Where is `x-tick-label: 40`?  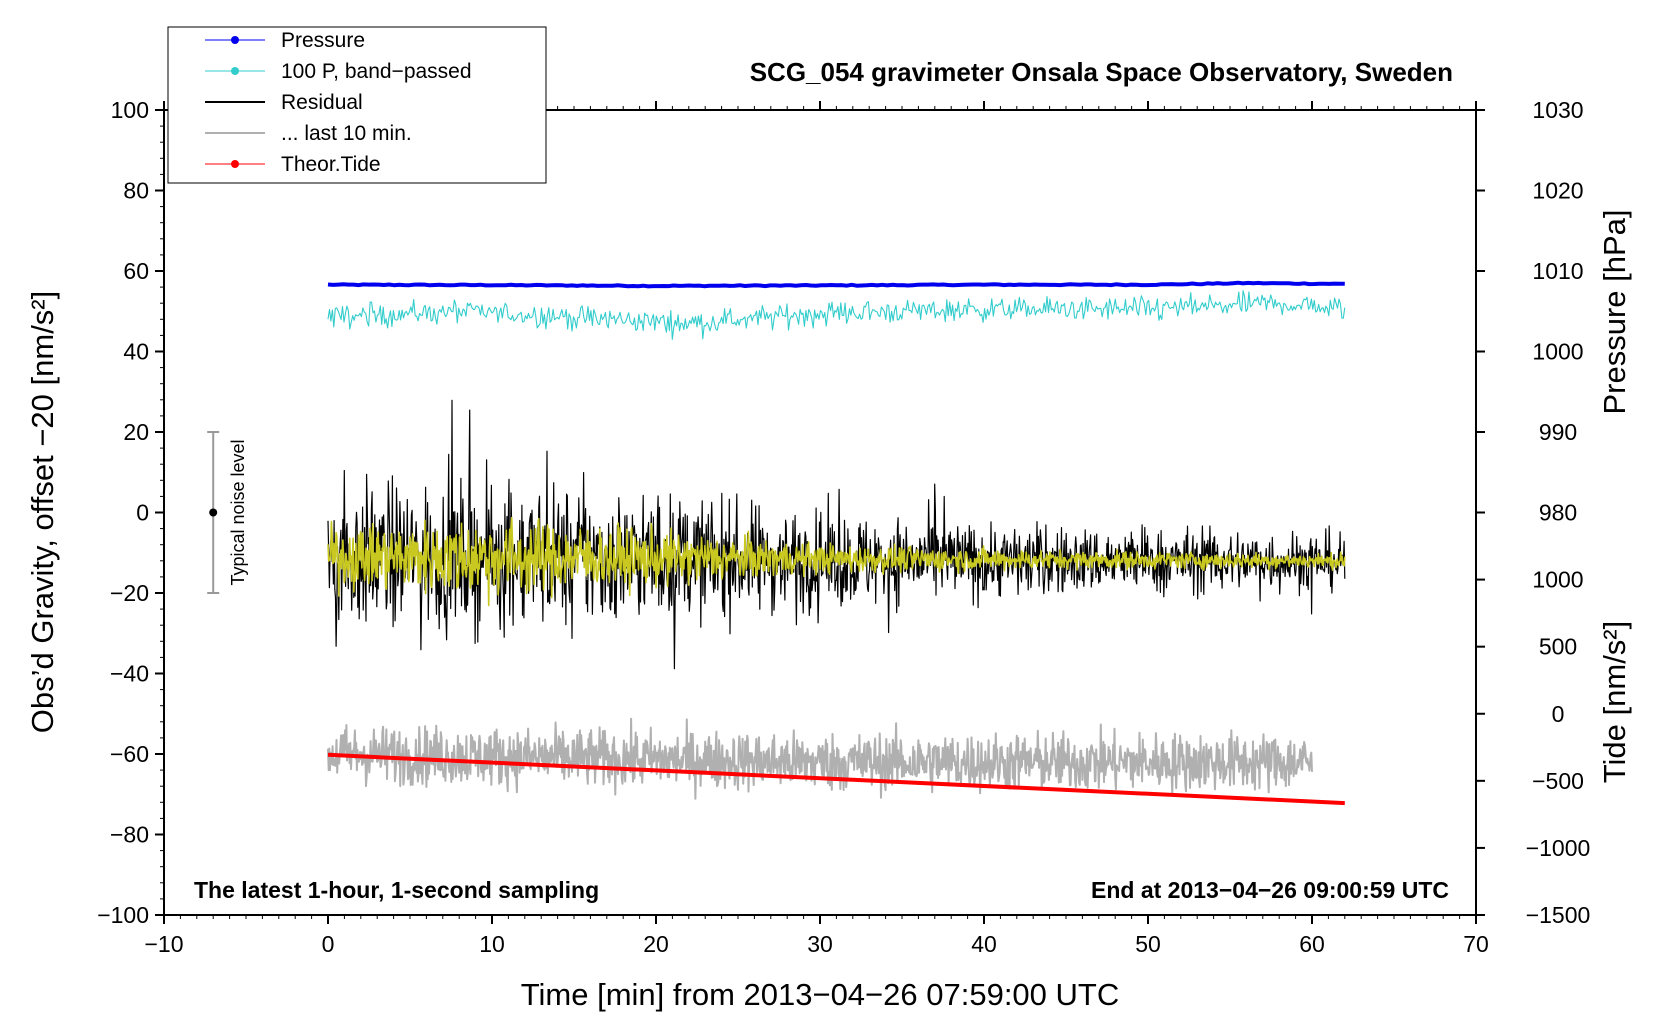
x-tick-label: 40 is located at coordinates (984, 944).